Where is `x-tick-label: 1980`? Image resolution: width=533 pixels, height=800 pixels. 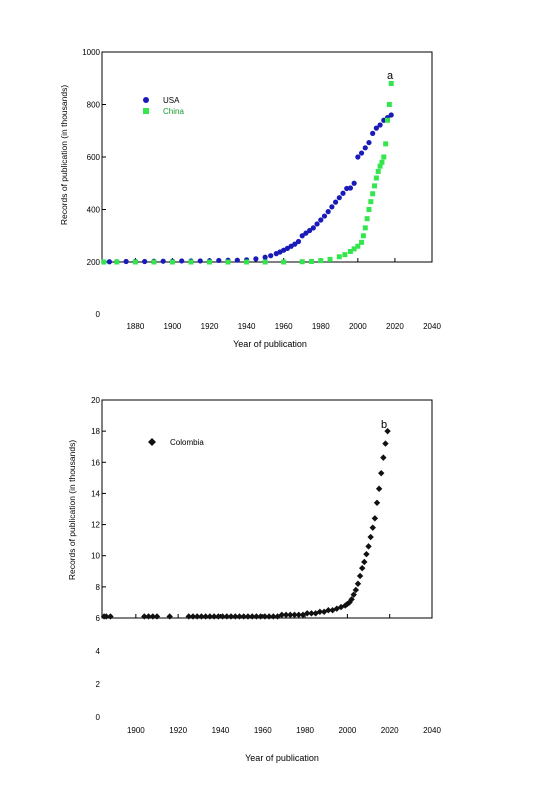 x-tick-label: 1980 is located at coordinates (305, 730).